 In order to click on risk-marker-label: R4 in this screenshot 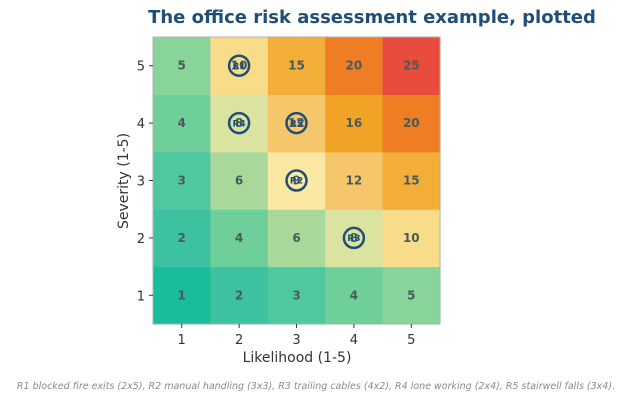, I will do `click(238, 124)`.